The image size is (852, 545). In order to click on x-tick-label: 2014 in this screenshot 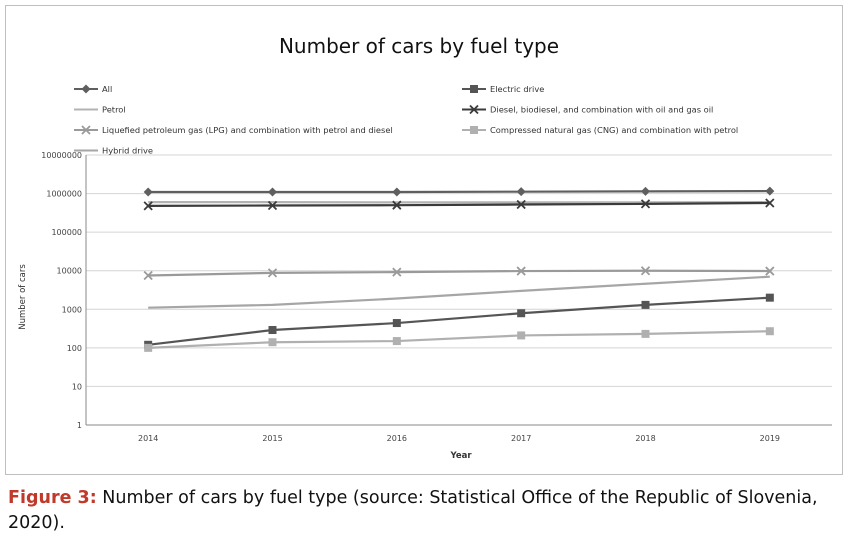, I will do `click(148, 438)`.